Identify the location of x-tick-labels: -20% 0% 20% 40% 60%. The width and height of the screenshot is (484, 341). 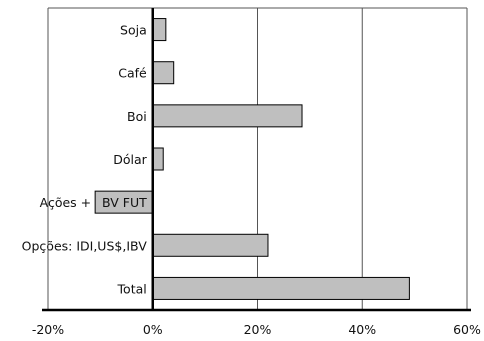
(256, 329).